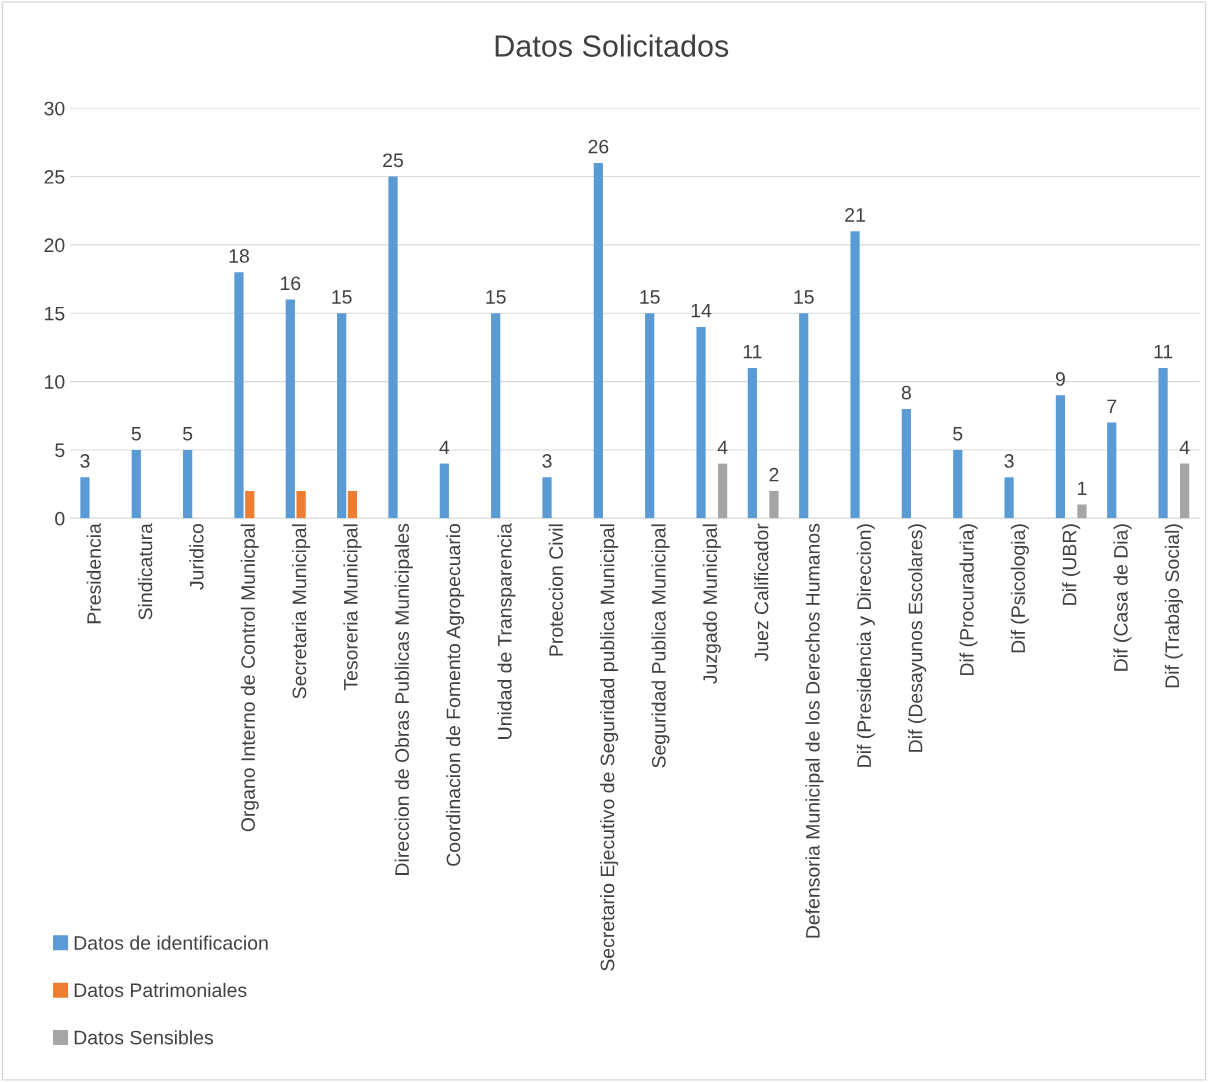 The image size is (1208, 1082). What do you see at coordinates (60, 518) in the screenshot?
I see `y-tick-label: 0` at bounding box center [60, 518].